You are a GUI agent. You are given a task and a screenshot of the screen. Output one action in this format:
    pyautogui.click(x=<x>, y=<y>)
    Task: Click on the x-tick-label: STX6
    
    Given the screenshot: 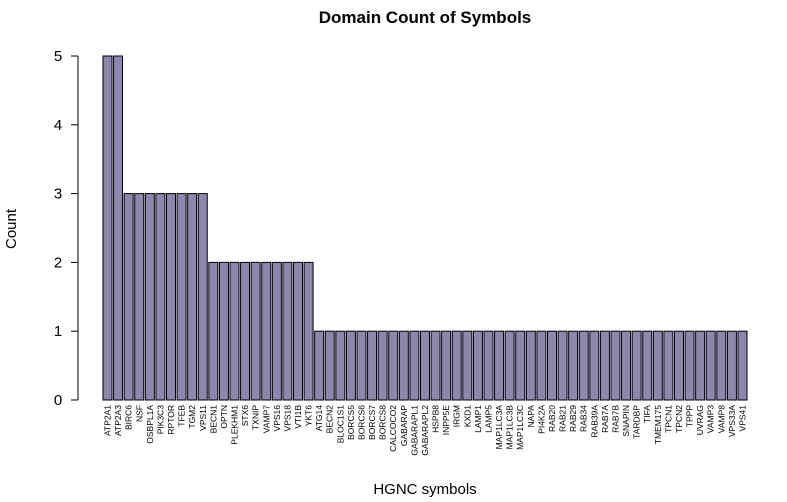 What is the action you would take?
    pyautogui.click(x=245, y=416)
    